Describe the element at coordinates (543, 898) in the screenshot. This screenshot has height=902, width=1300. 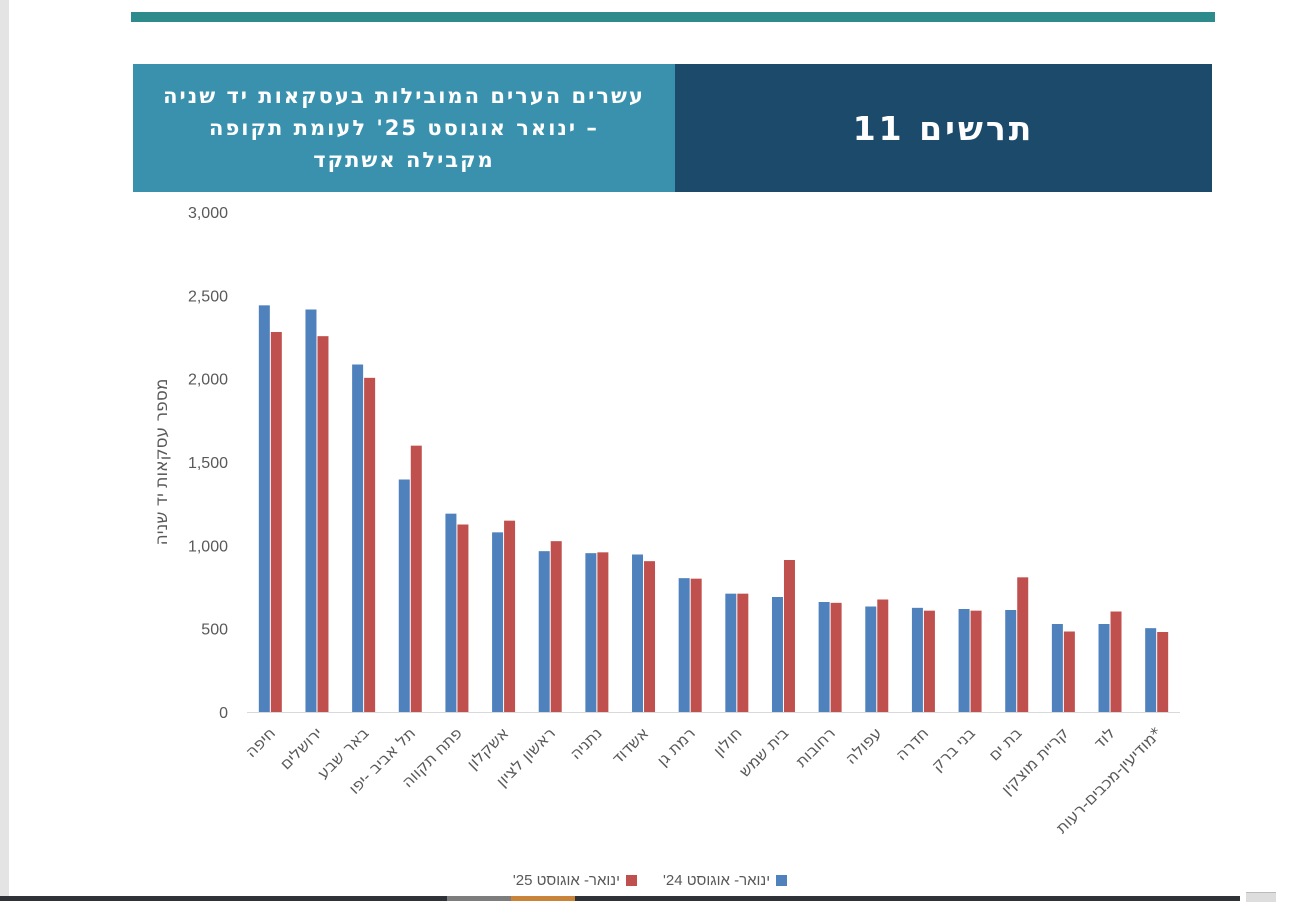
I see `taskbar-segment-active` at that location.